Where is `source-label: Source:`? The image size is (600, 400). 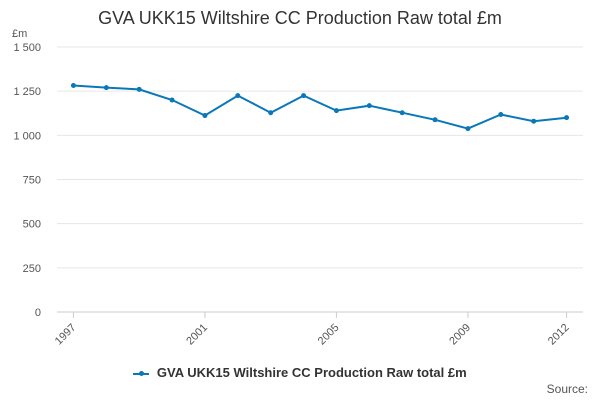 source-label: Source: is located at coordinates (567, 389).